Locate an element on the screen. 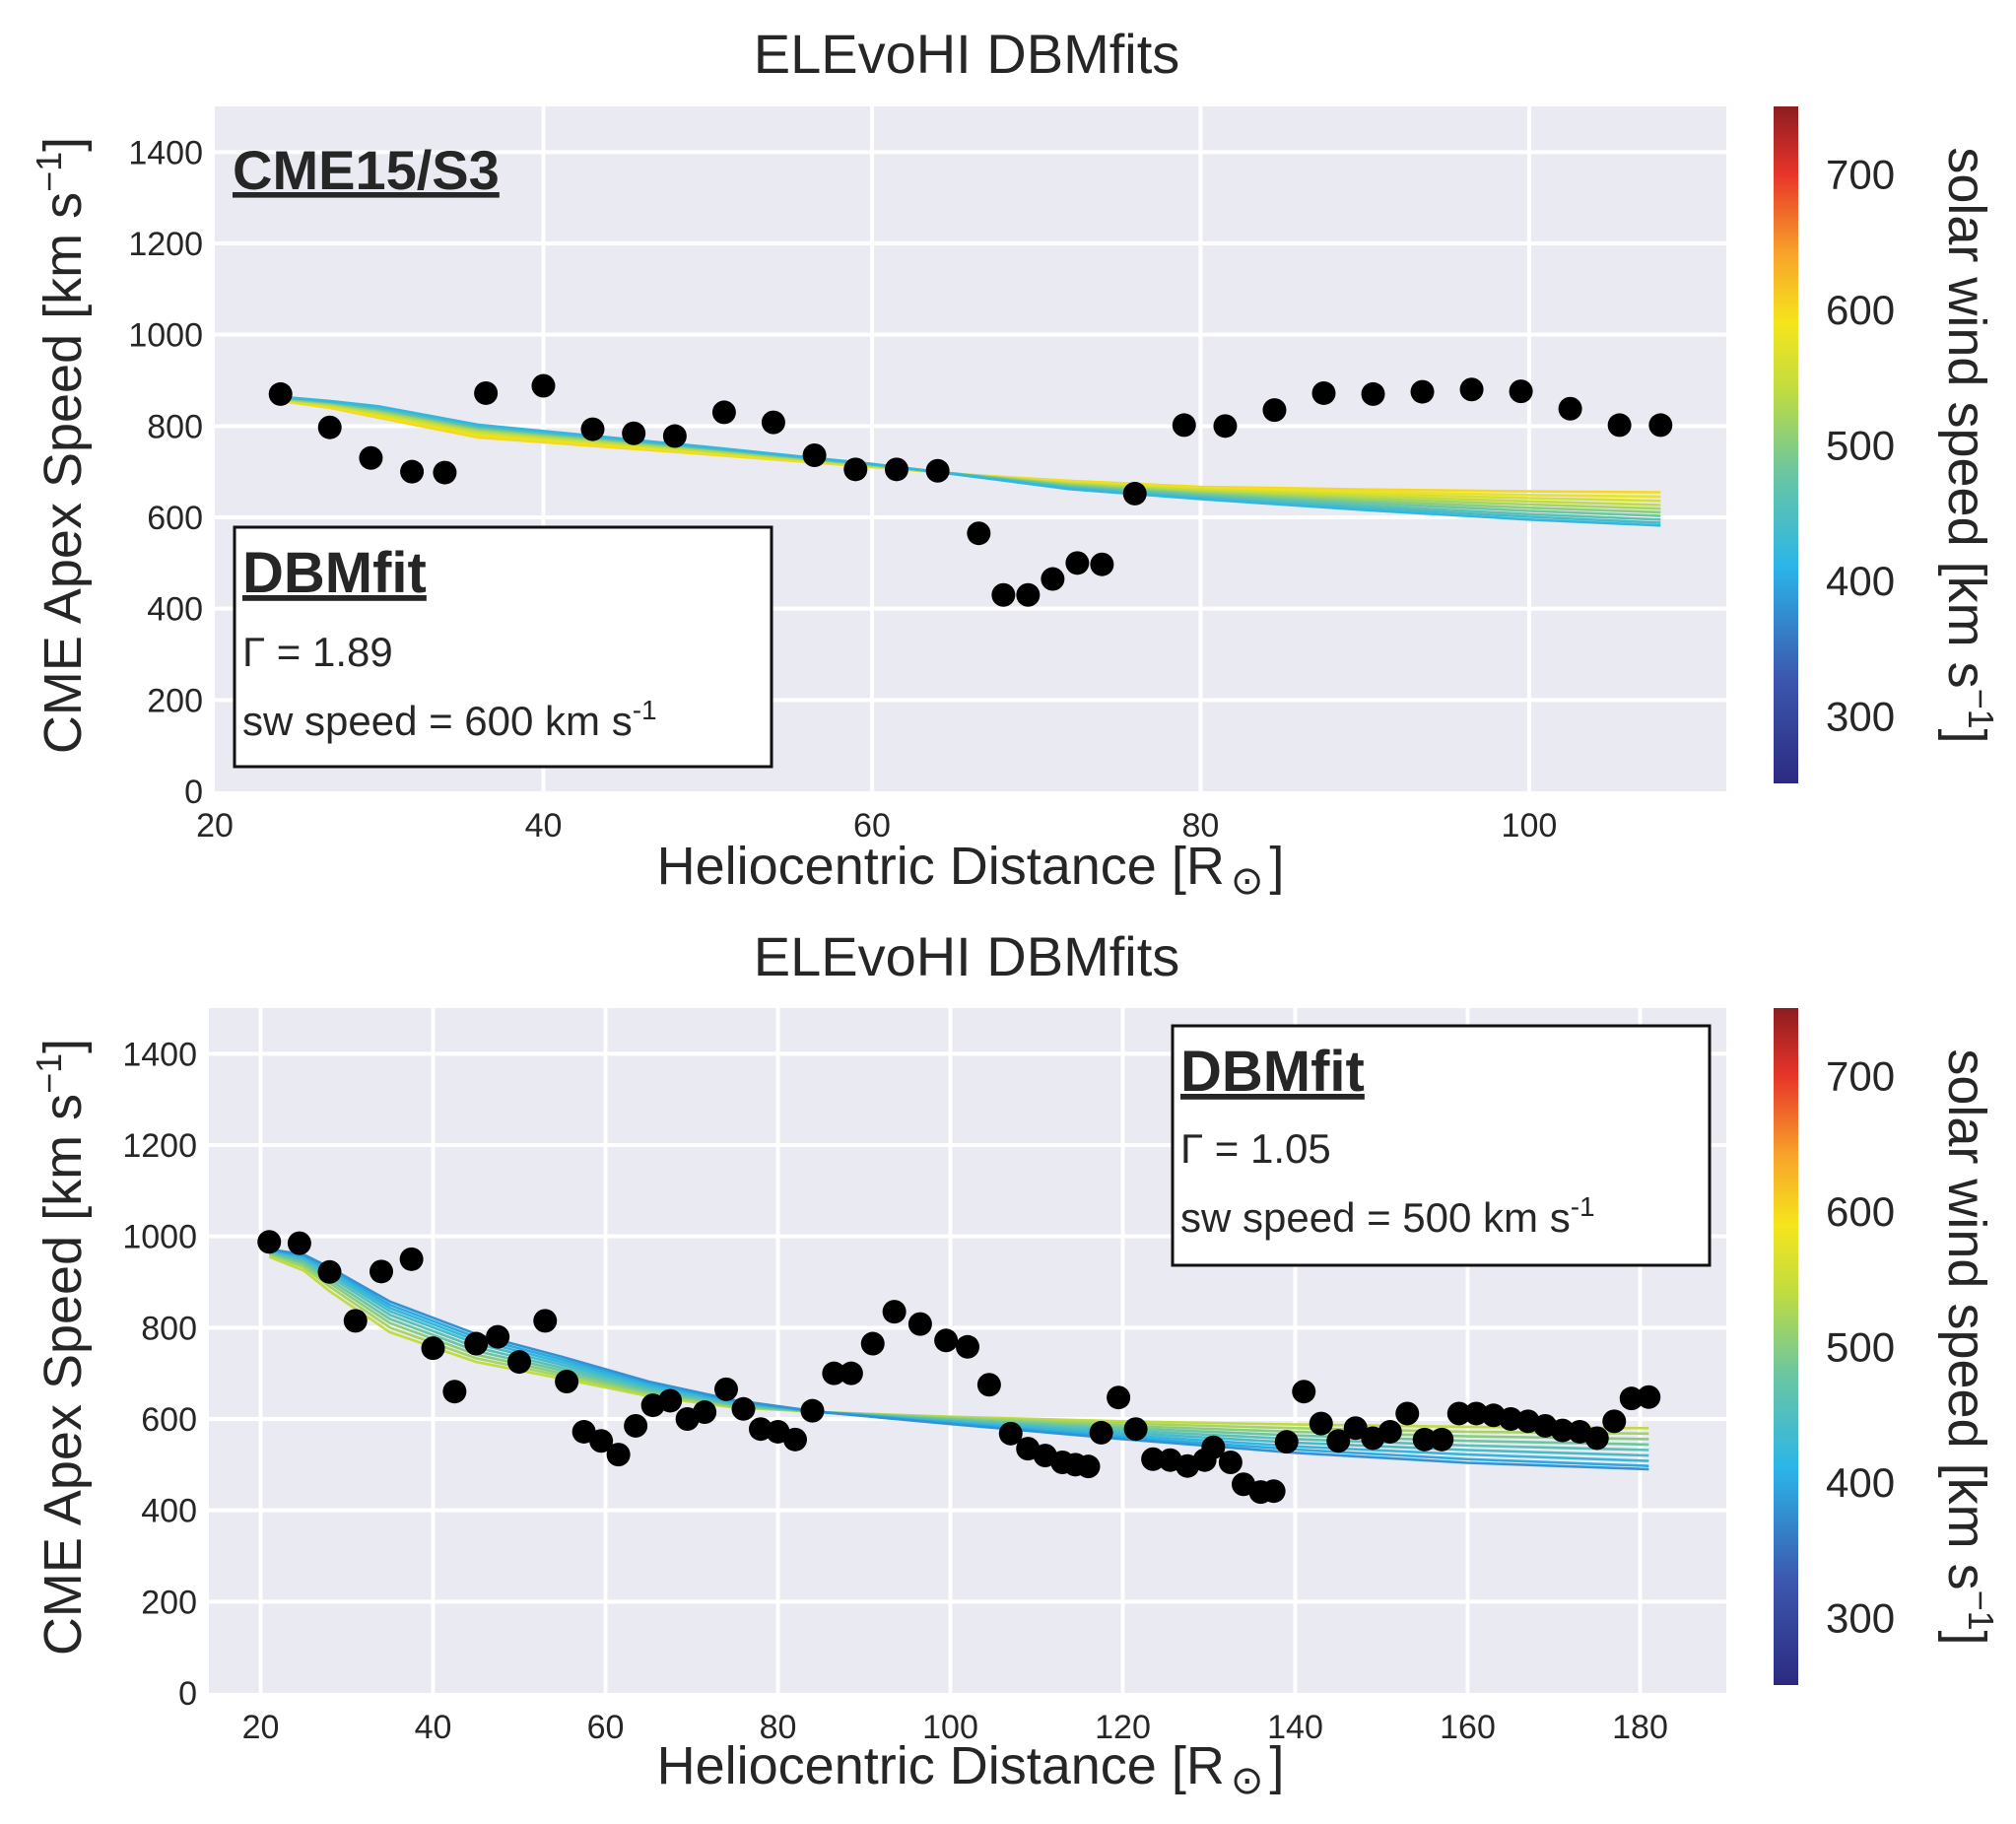  panel-2-x-tick-label: 60 is located at coordinates (606, 1727).